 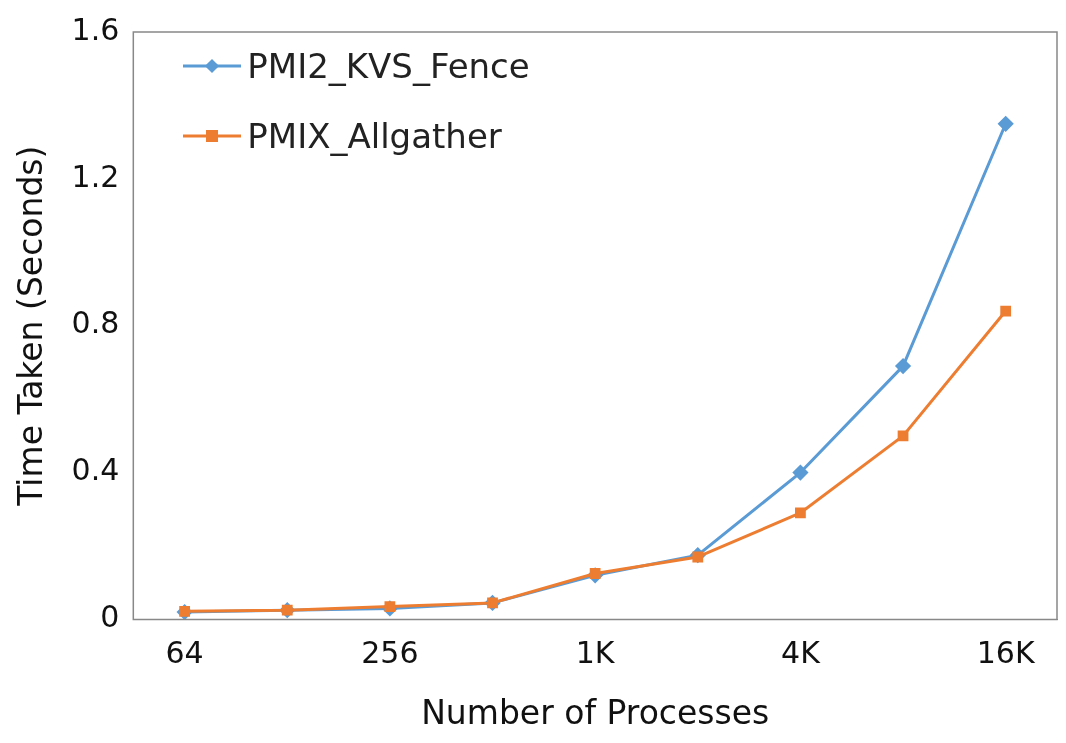 I want to click on legend-label: PMI2_KVS_Fence, so click(x=388, y=66).